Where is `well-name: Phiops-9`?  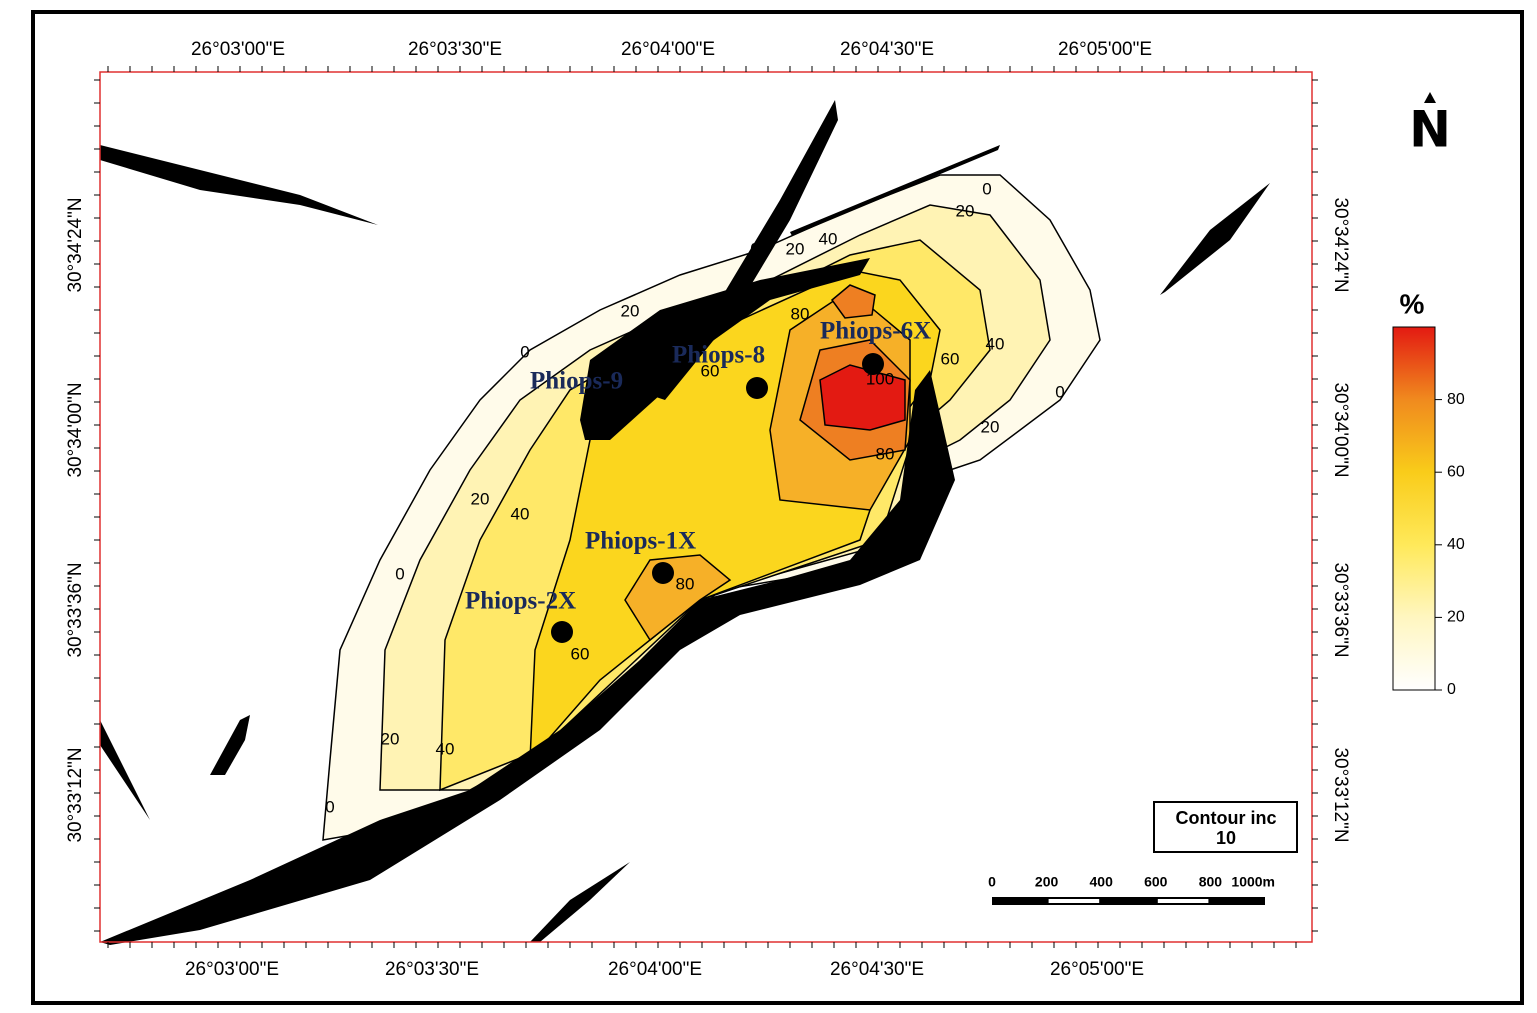 well-name: Phiops-9 is located at coordinates (576, 381).